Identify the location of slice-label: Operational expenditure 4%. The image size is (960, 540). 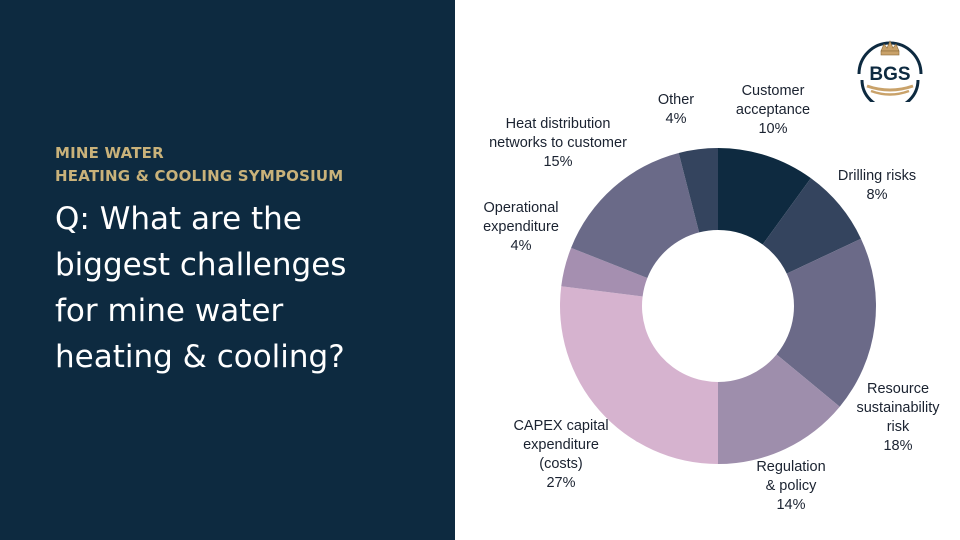
(521, 227).